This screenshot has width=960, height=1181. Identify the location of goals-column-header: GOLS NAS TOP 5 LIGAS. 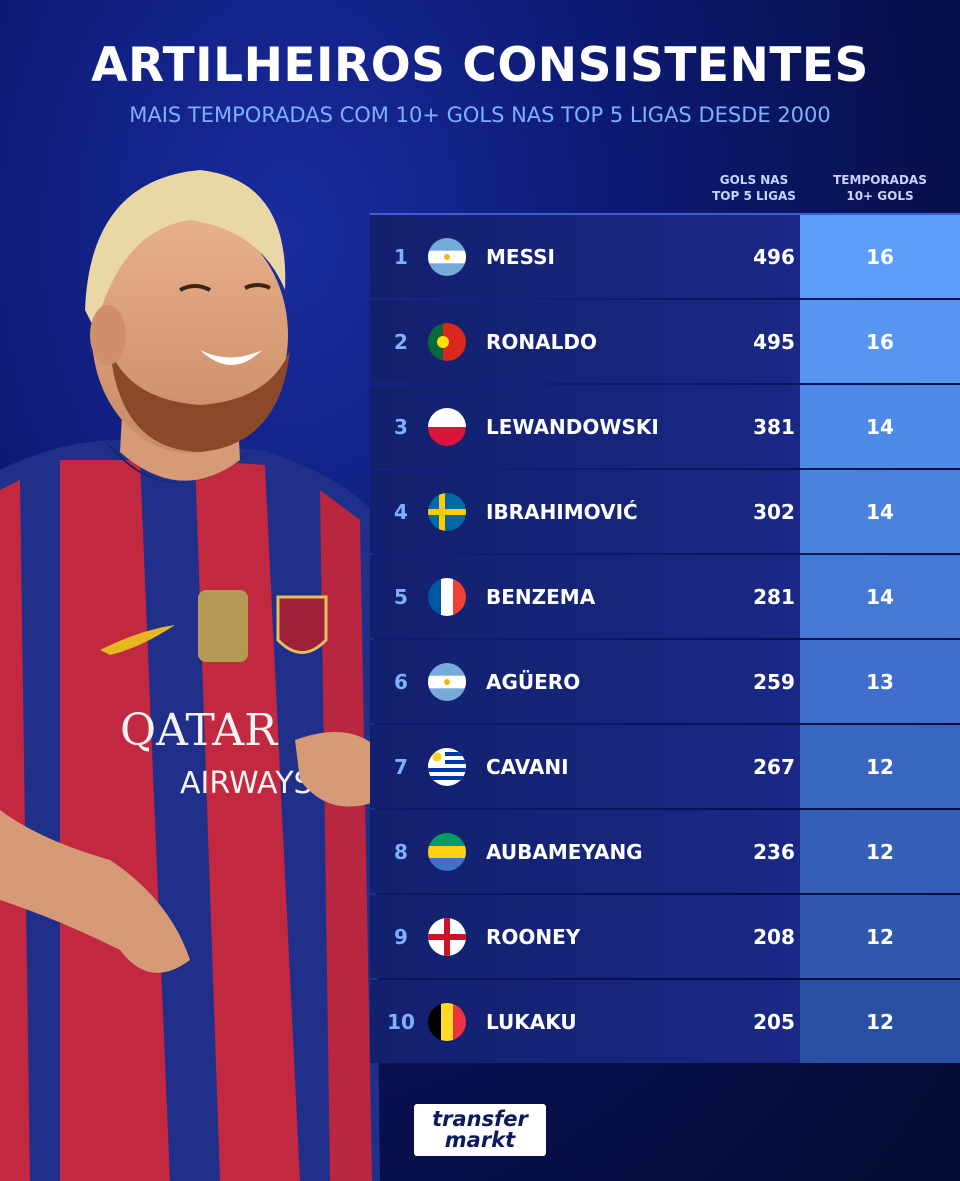
(754, 188).